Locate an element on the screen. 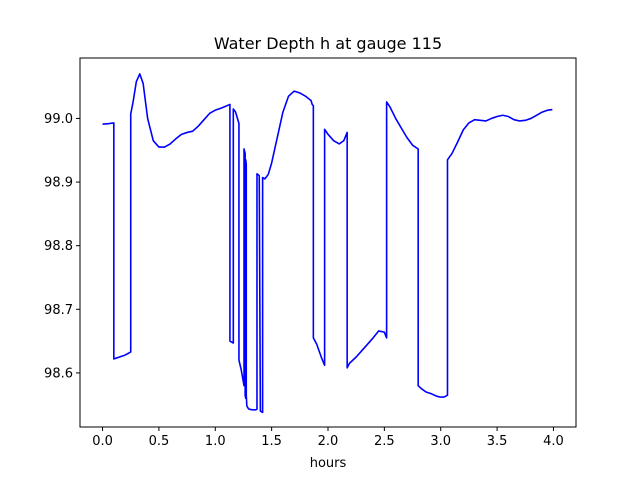 This screenshot has height=480, width=640. x-tick-label: 0.0 is located at coordinates (102, 441).